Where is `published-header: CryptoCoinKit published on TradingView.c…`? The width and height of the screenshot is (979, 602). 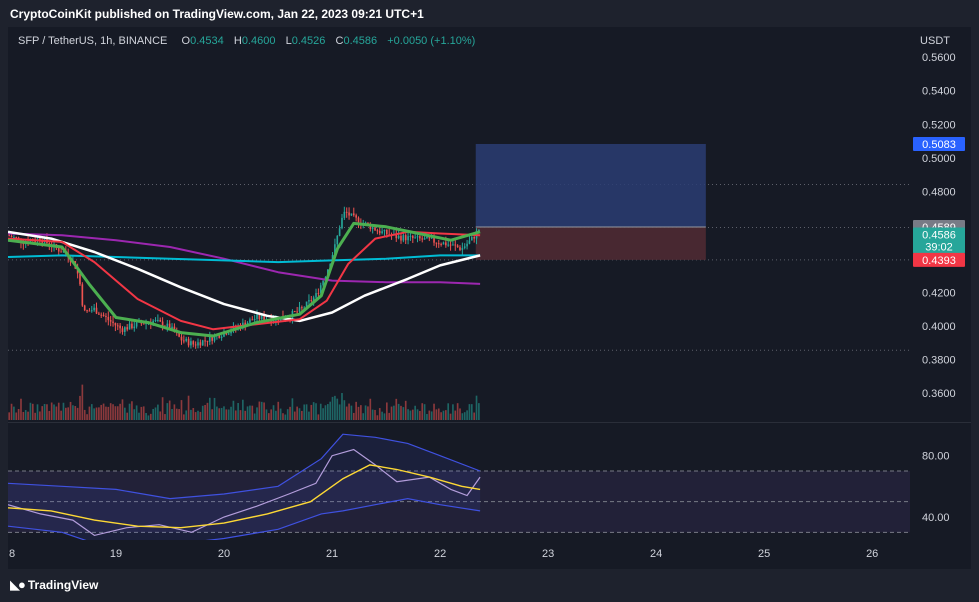 published-header: CryptoCoinKit published on TradingView.c… is located at coordinates (217, 14).